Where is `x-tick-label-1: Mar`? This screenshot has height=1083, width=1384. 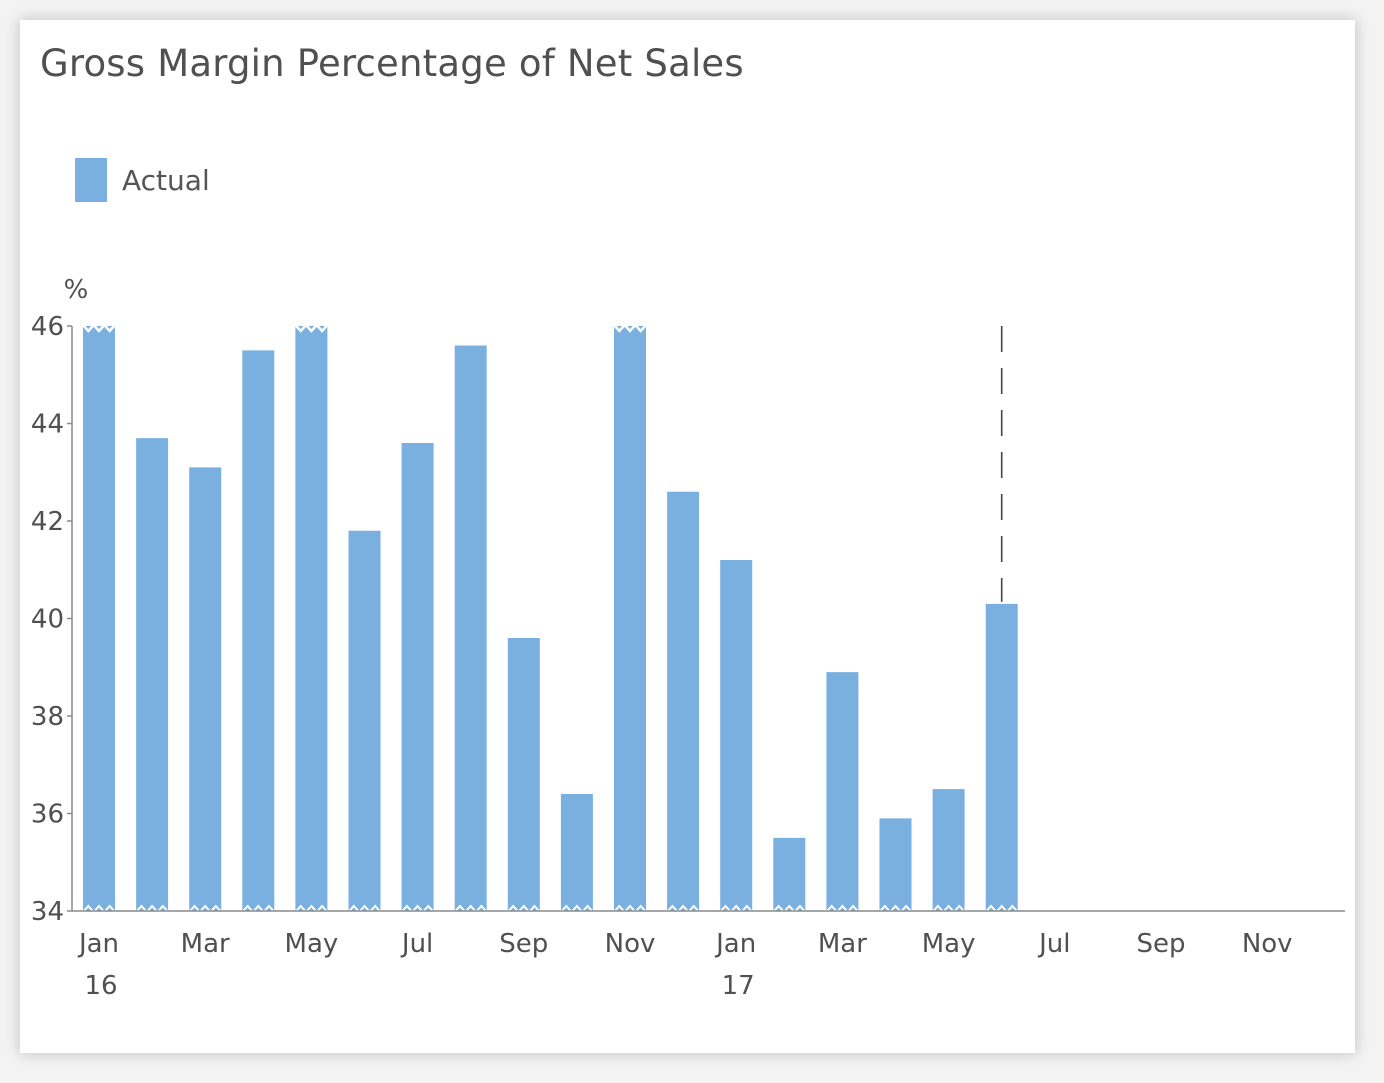
x-tick-label-1: Mar is located at coordinates (205, 944).